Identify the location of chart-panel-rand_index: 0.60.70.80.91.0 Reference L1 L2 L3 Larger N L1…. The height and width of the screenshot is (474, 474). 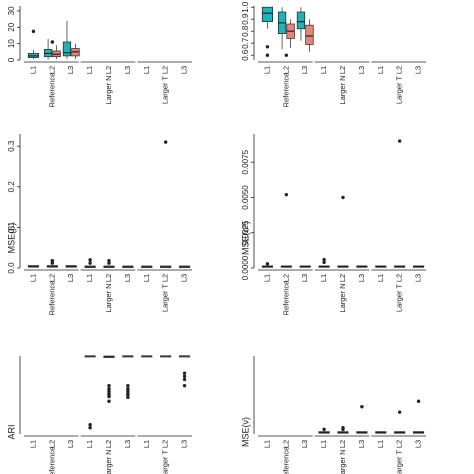
(333, 54).